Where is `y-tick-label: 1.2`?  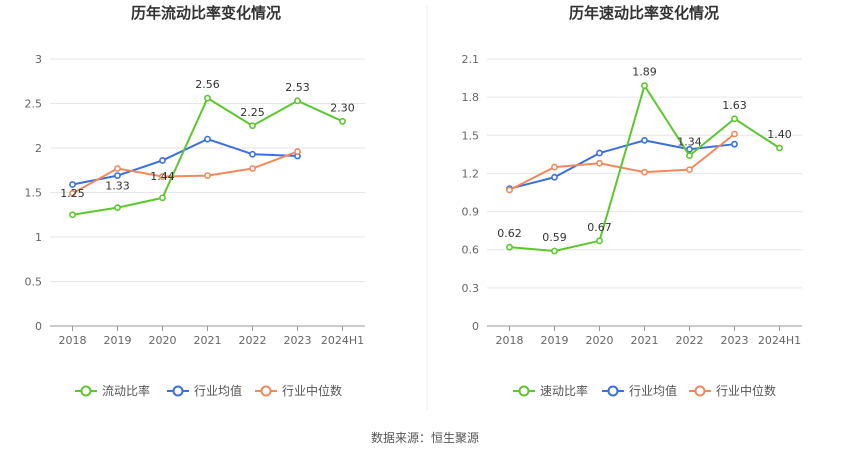 y-tick-label: 1.2 is located at coordinates (471, 173).